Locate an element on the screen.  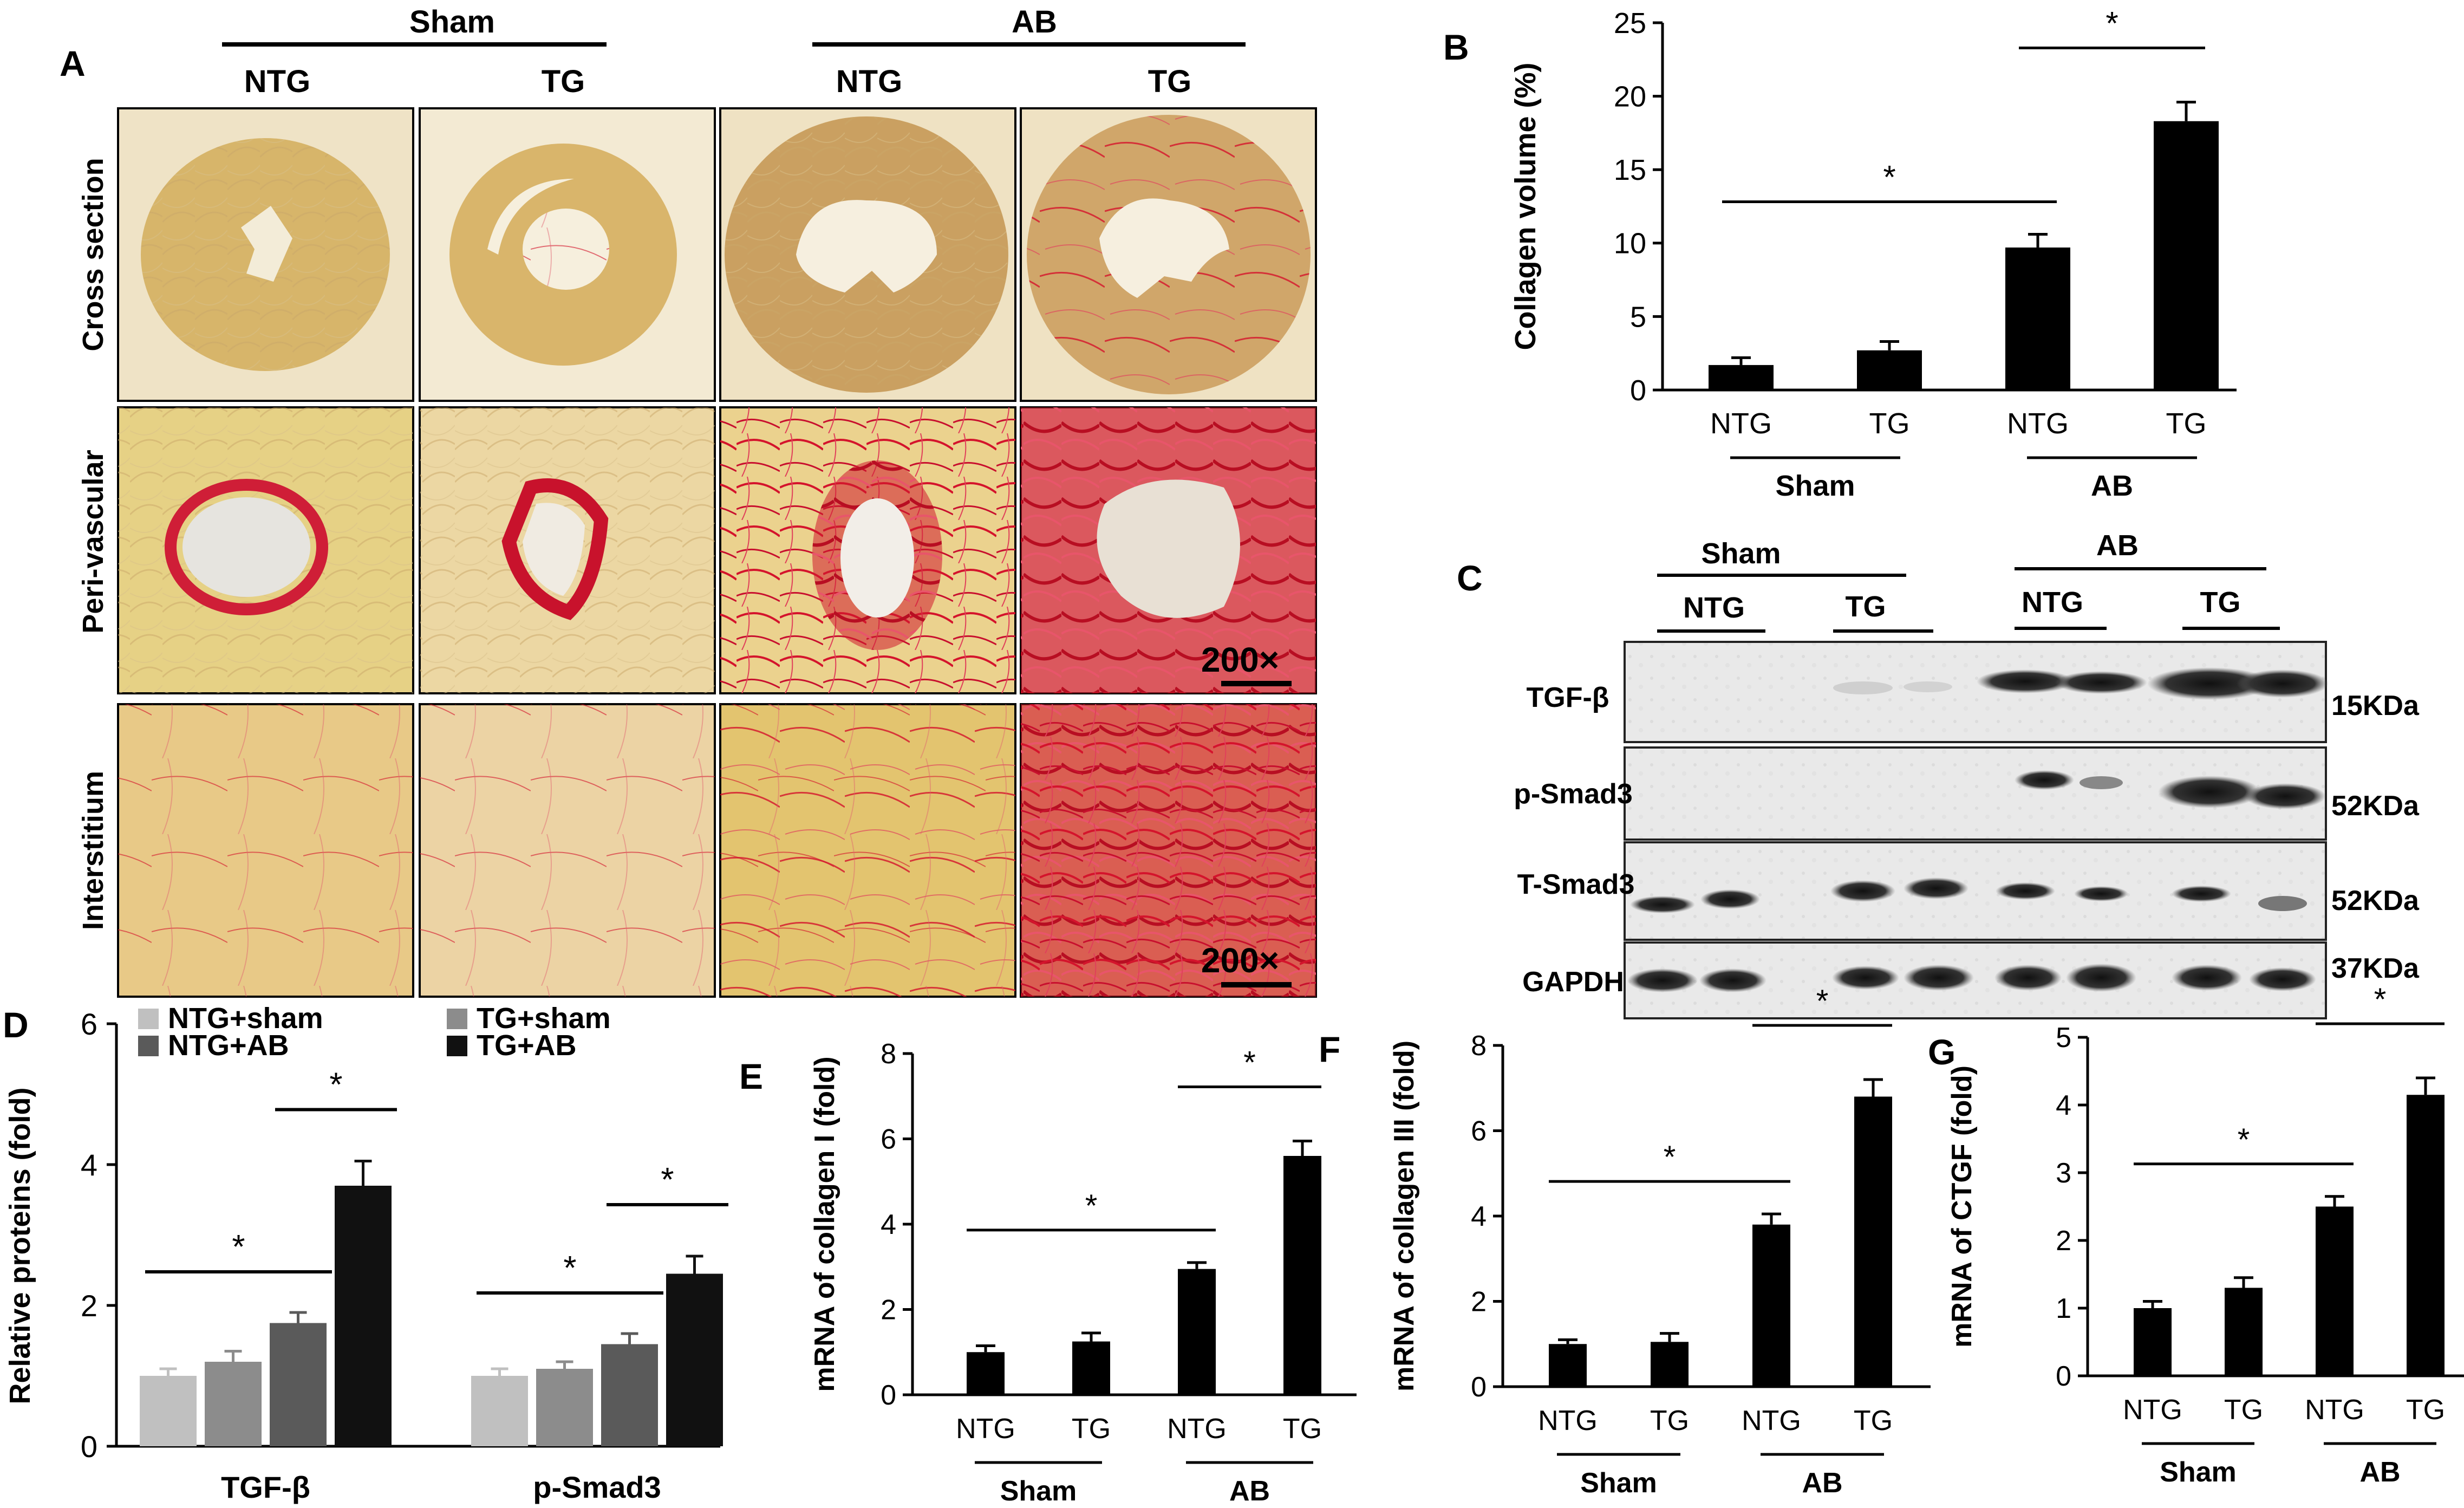
row-label-cross-section: Cross section is located at coordinates (93, 254).